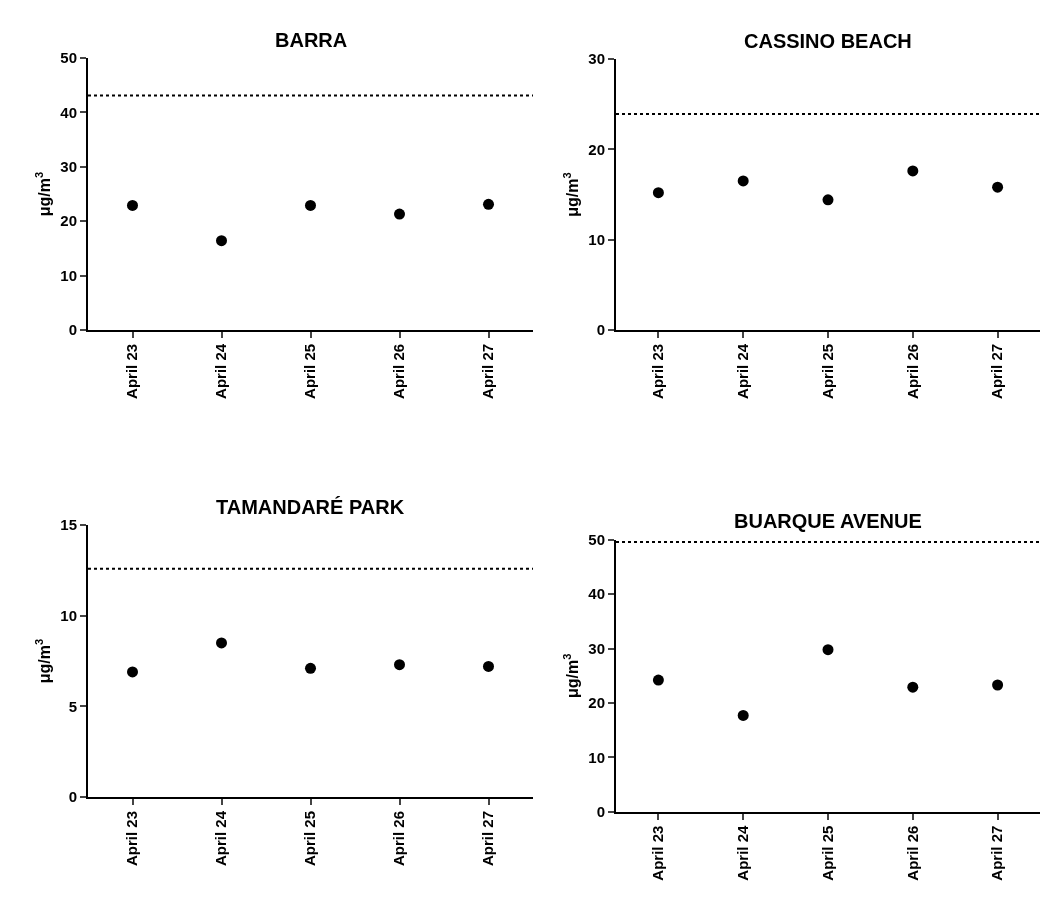 The width and height of the screenshot is (1046, 907). I want to click on chart-title: BARRA, so click(311, 40).